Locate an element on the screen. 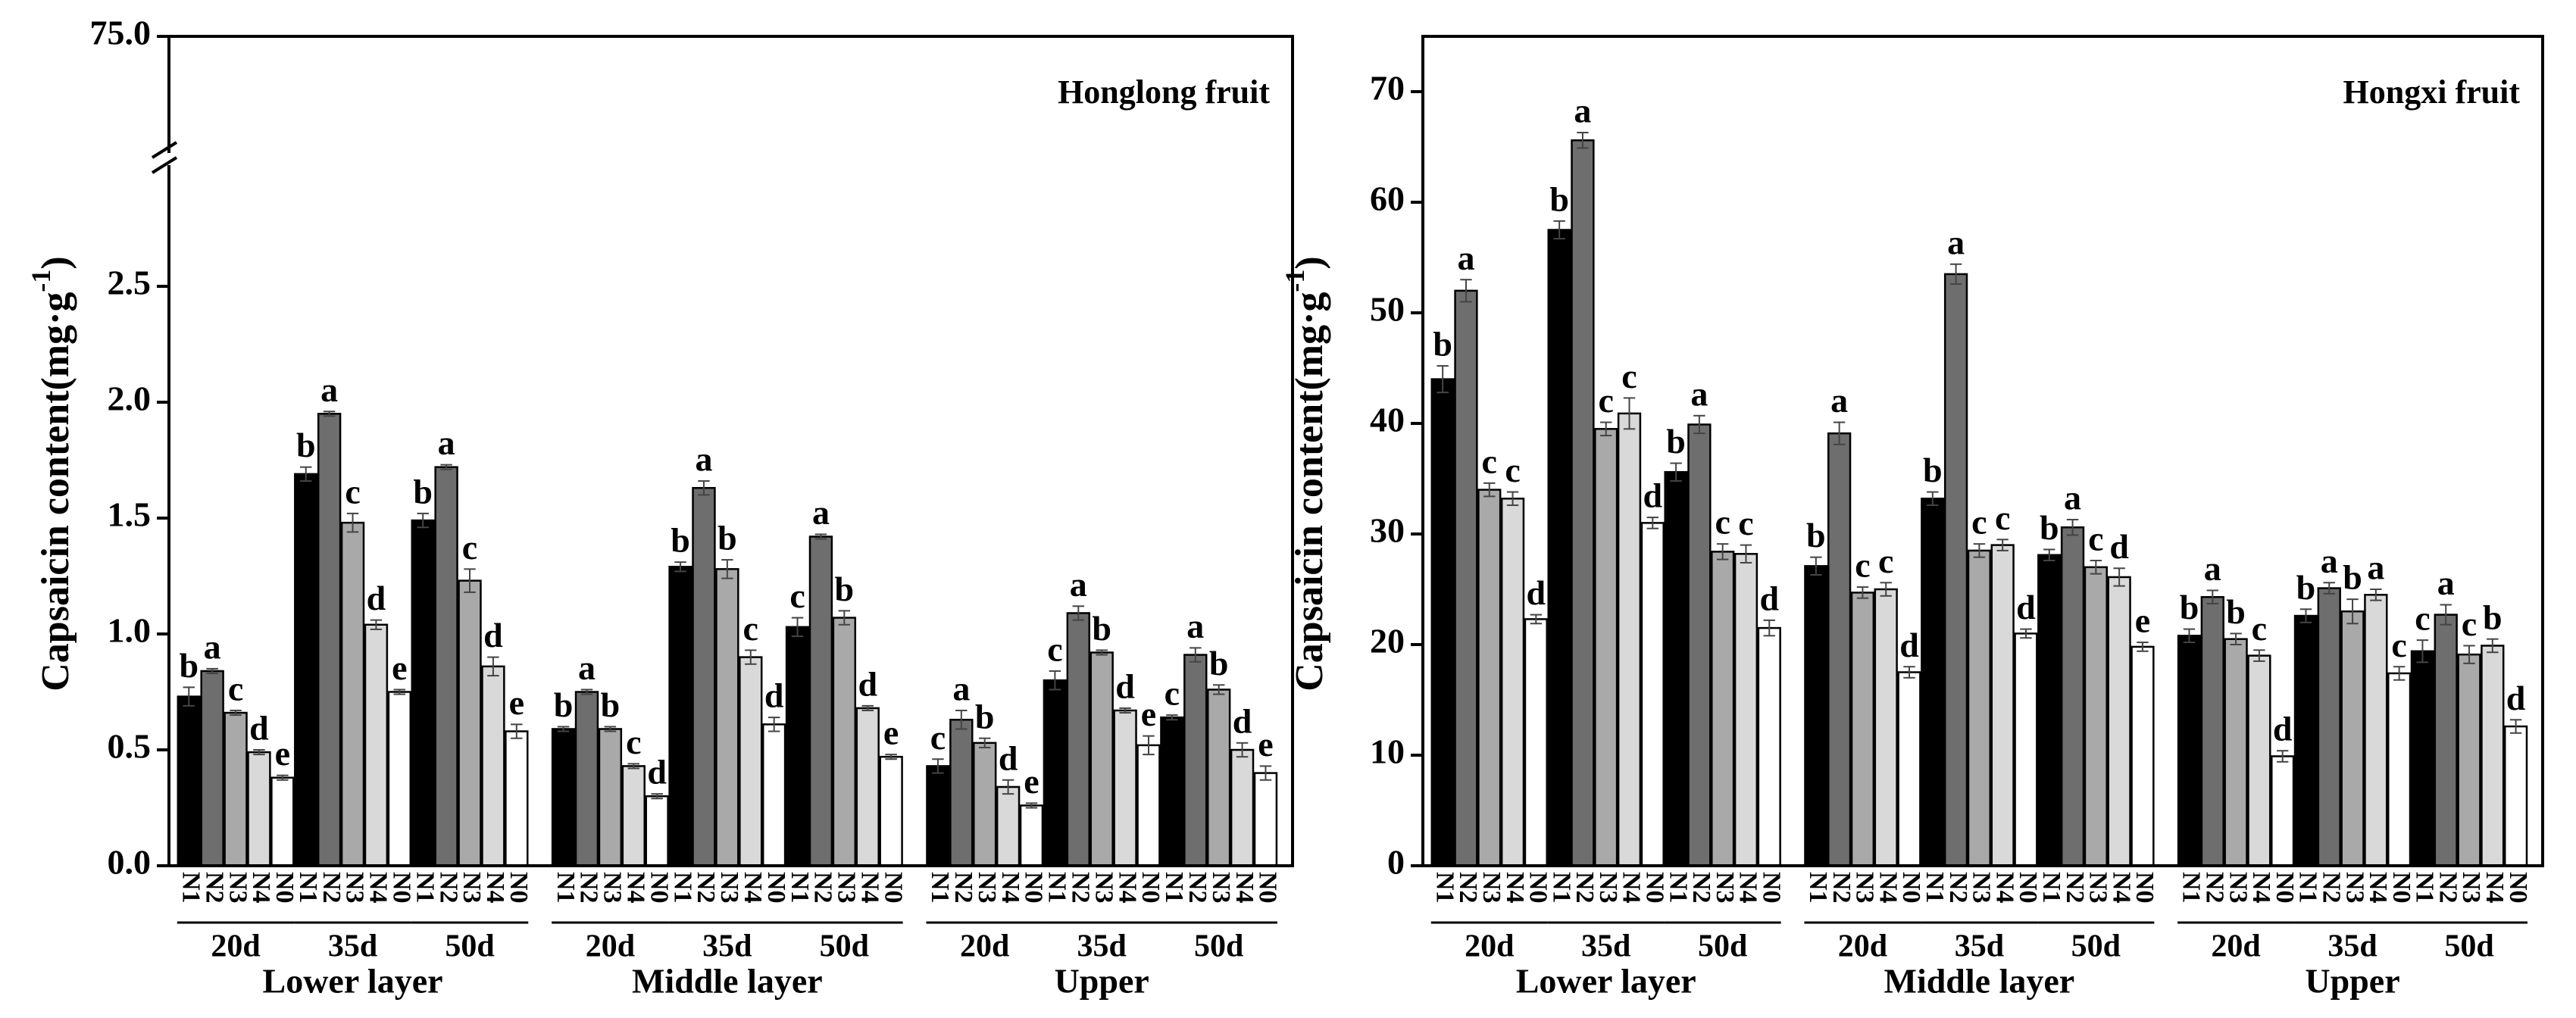 This screenshot has width=2576, height=1018. y-tick-label: 2.0 is located at coordinates (130, 399).